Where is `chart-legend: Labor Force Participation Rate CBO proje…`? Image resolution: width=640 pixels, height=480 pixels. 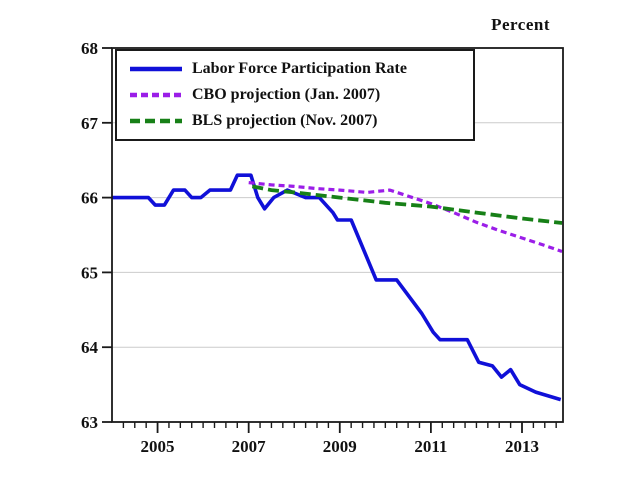 chart-legend: Labor Force Participation Rate CBO proje… is located at coordinates (295, 95).